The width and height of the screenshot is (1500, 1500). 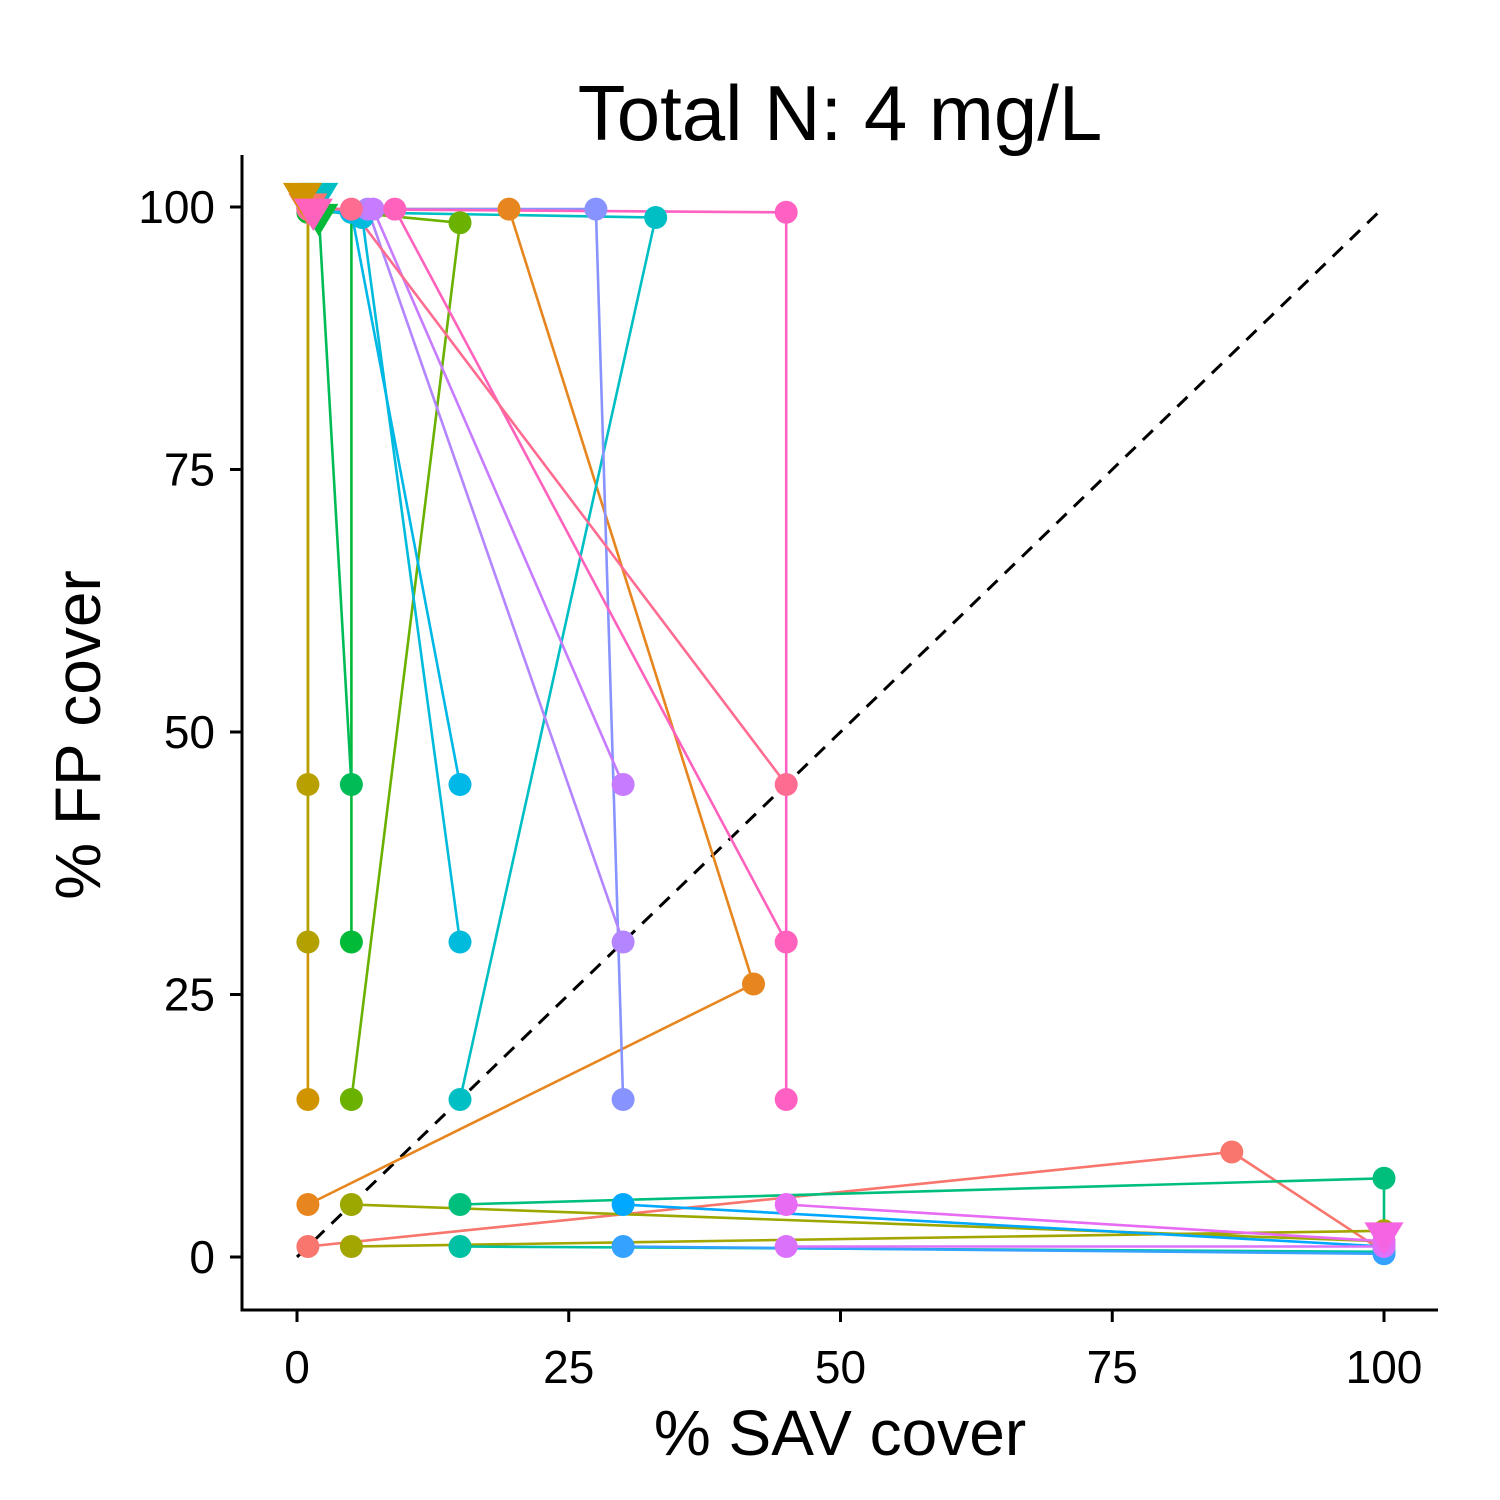 What do you see at coordinates (176, 207) in the screenshot?
I see `y-tick-label: 100` at bounding box center [176, 207].